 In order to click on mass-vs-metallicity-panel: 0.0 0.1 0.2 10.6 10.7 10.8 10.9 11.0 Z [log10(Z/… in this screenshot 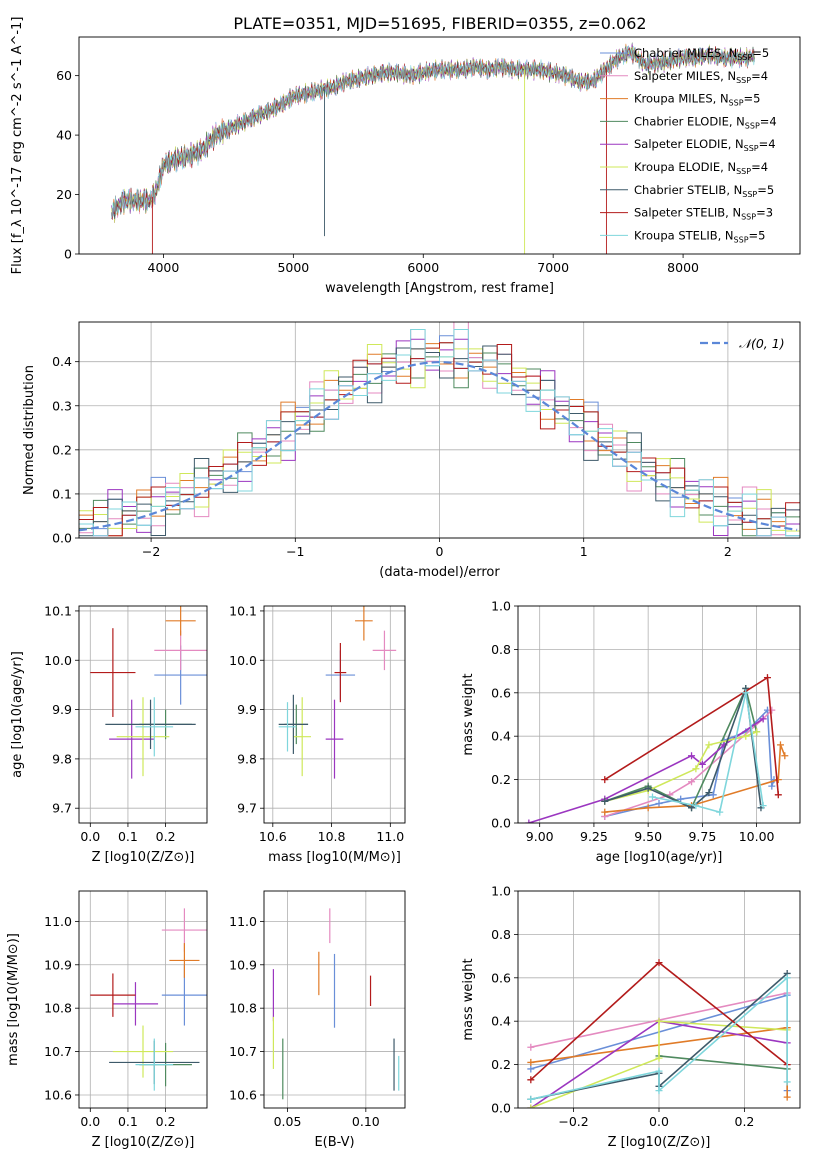, I will do `click(107, 1020)`.